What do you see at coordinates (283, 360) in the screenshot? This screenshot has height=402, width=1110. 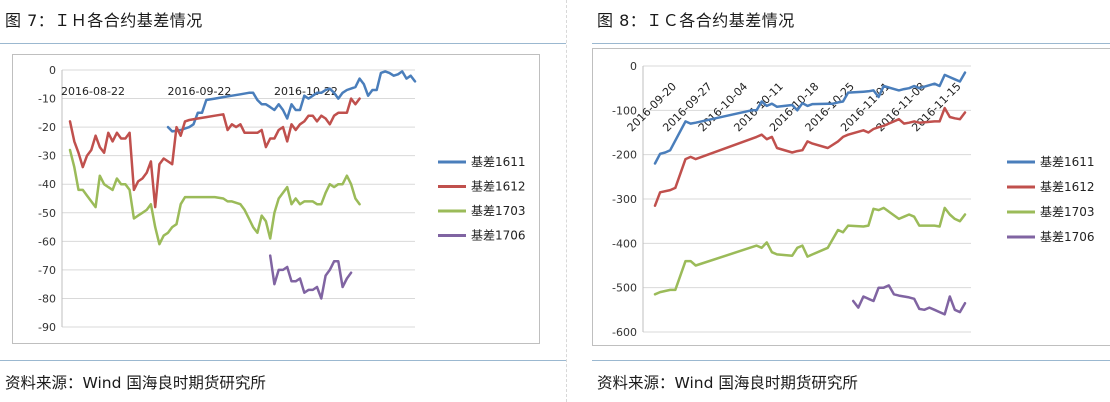 I see `bottom-rule-left` at bounding box center [283, 360].